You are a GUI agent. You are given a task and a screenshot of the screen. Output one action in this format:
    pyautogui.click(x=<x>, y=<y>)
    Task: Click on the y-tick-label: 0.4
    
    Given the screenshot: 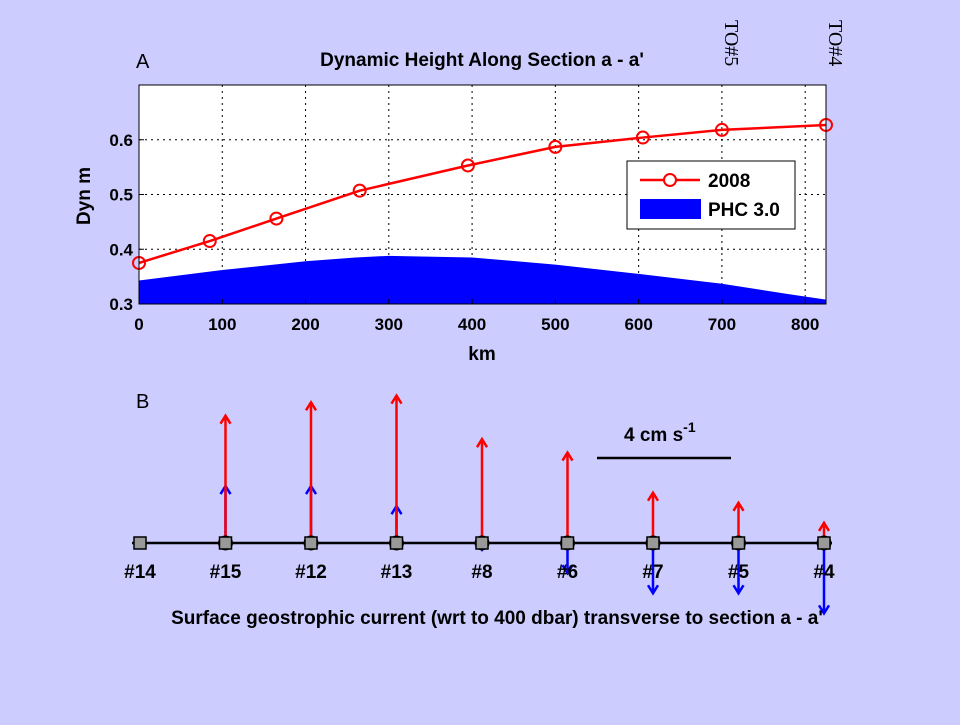 What is the action you would take?
    pyautogui.click(x=121, y=249)
    